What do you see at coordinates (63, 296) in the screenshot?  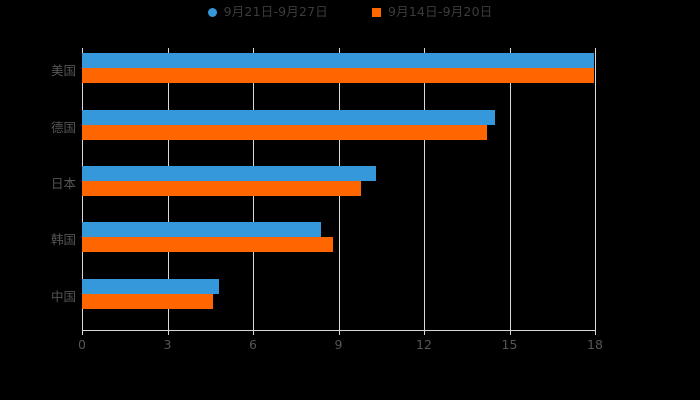 I see `y-category-label-中国: 中国` at bounding box center [63, 296].